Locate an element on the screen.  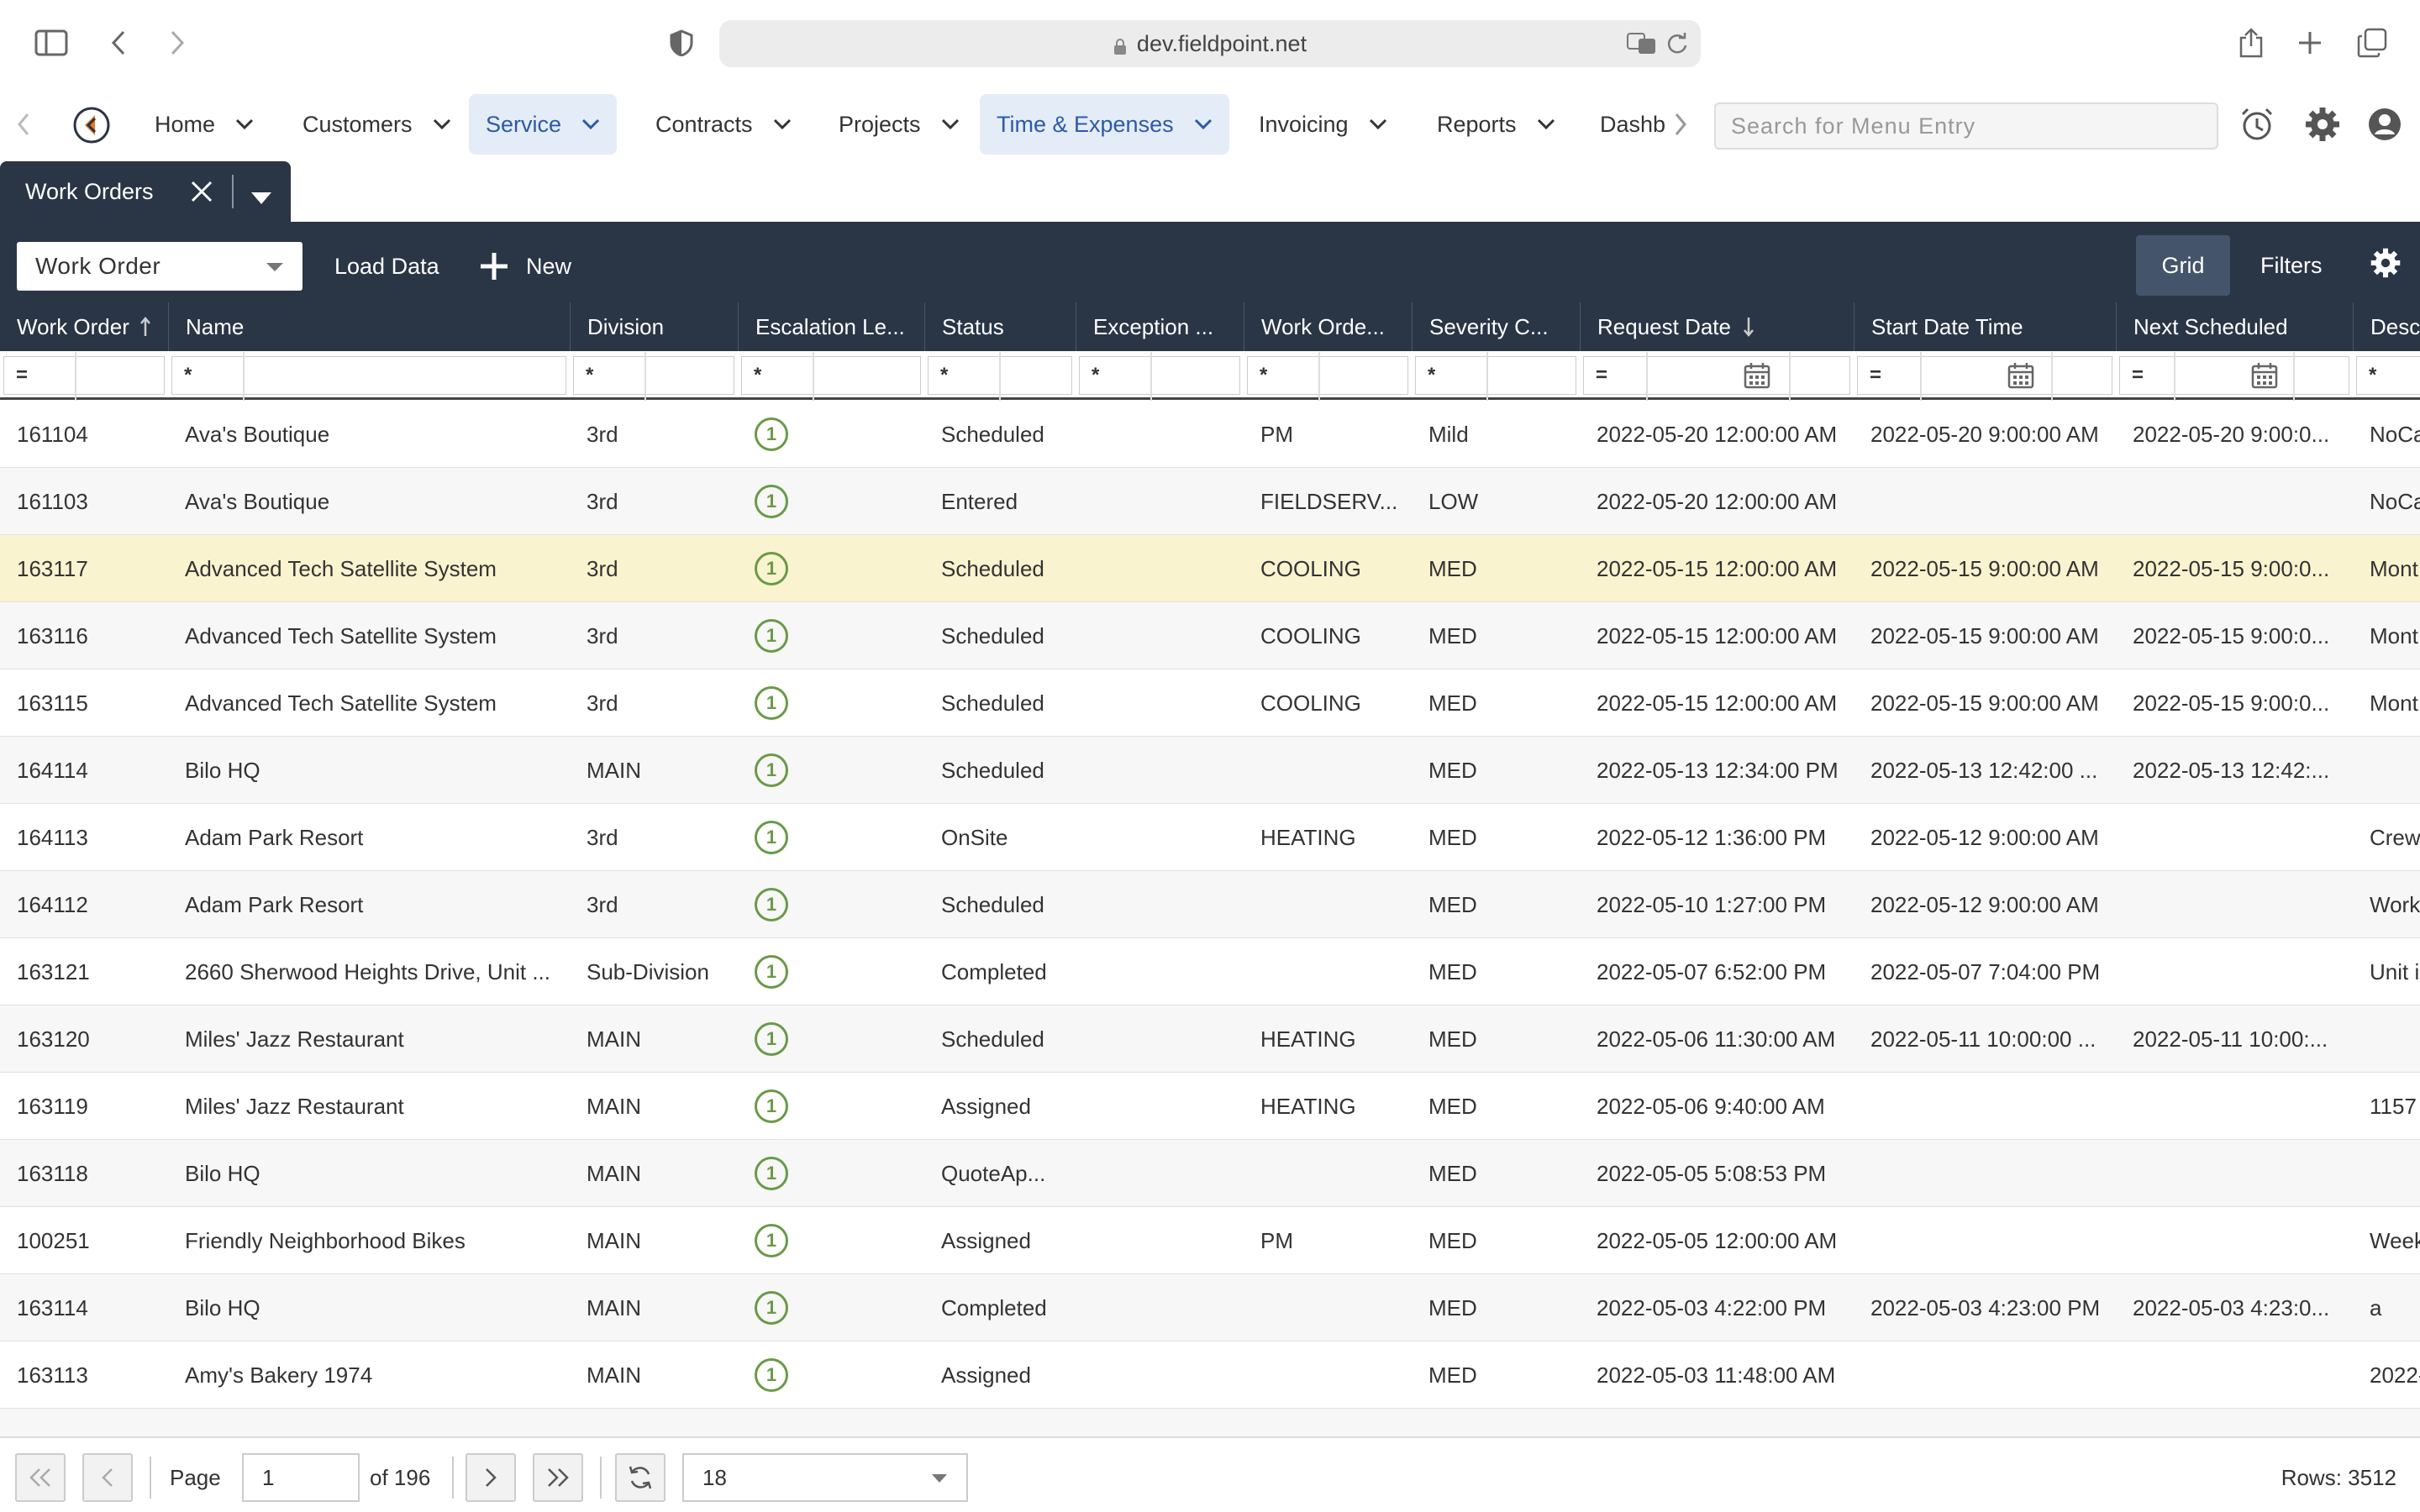
back-icon is located at coordinates (118, 43).